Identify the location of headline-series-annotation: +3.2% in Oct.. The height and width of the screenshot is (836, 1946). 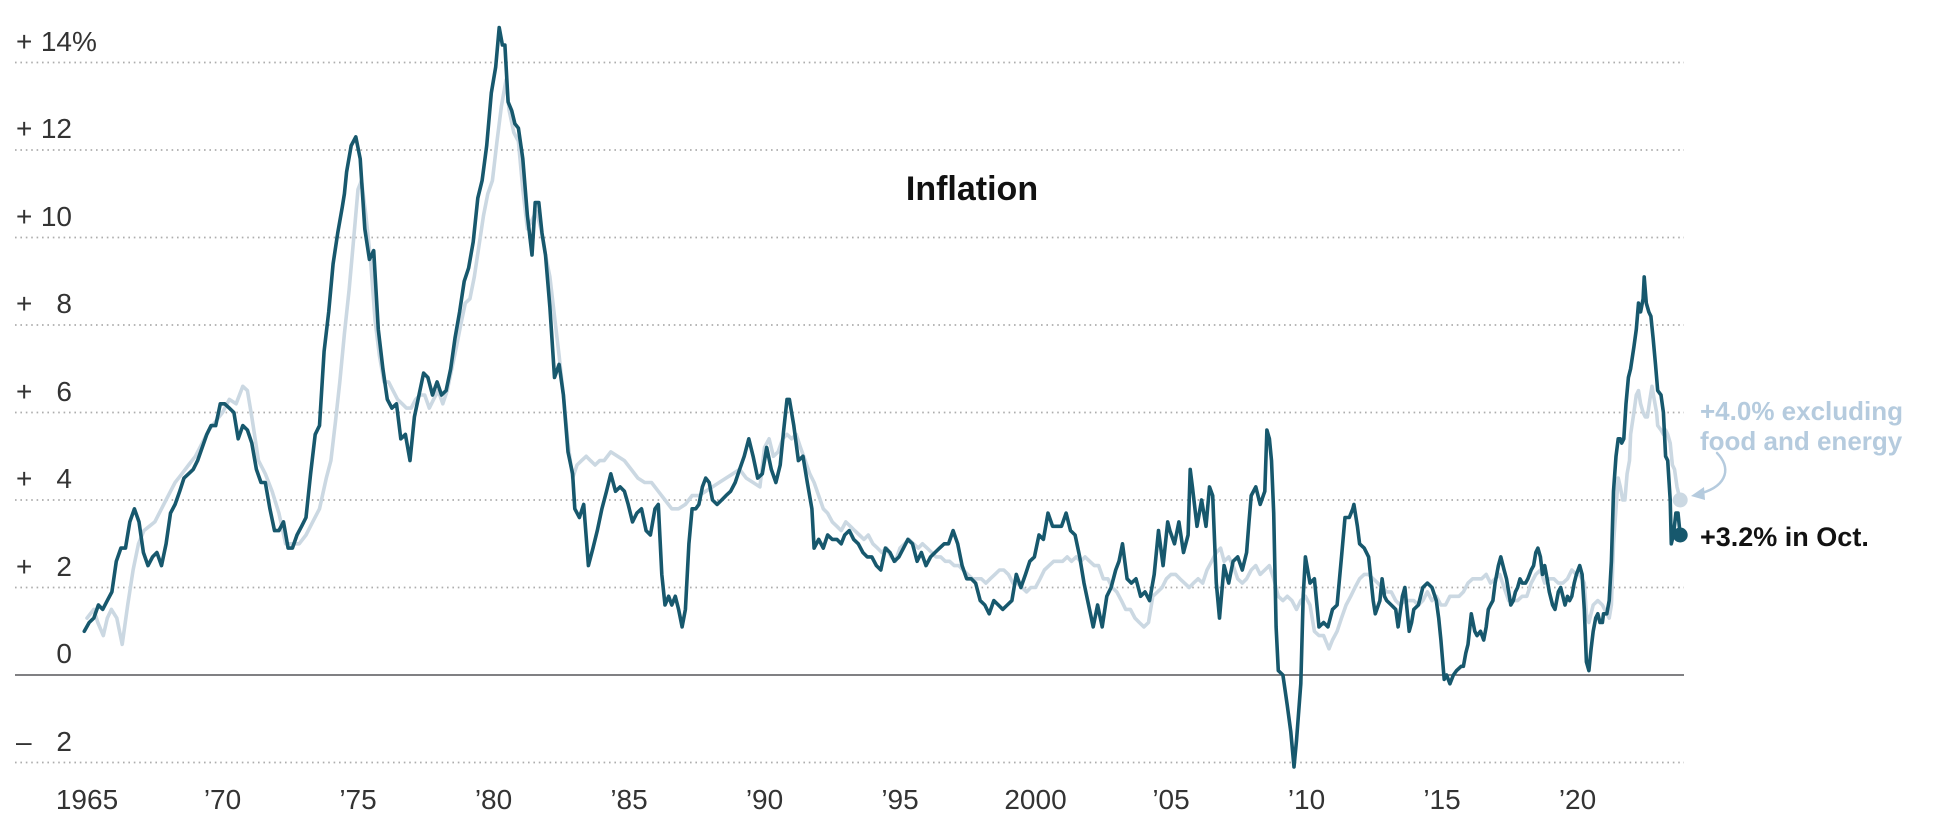
(1784, 537).